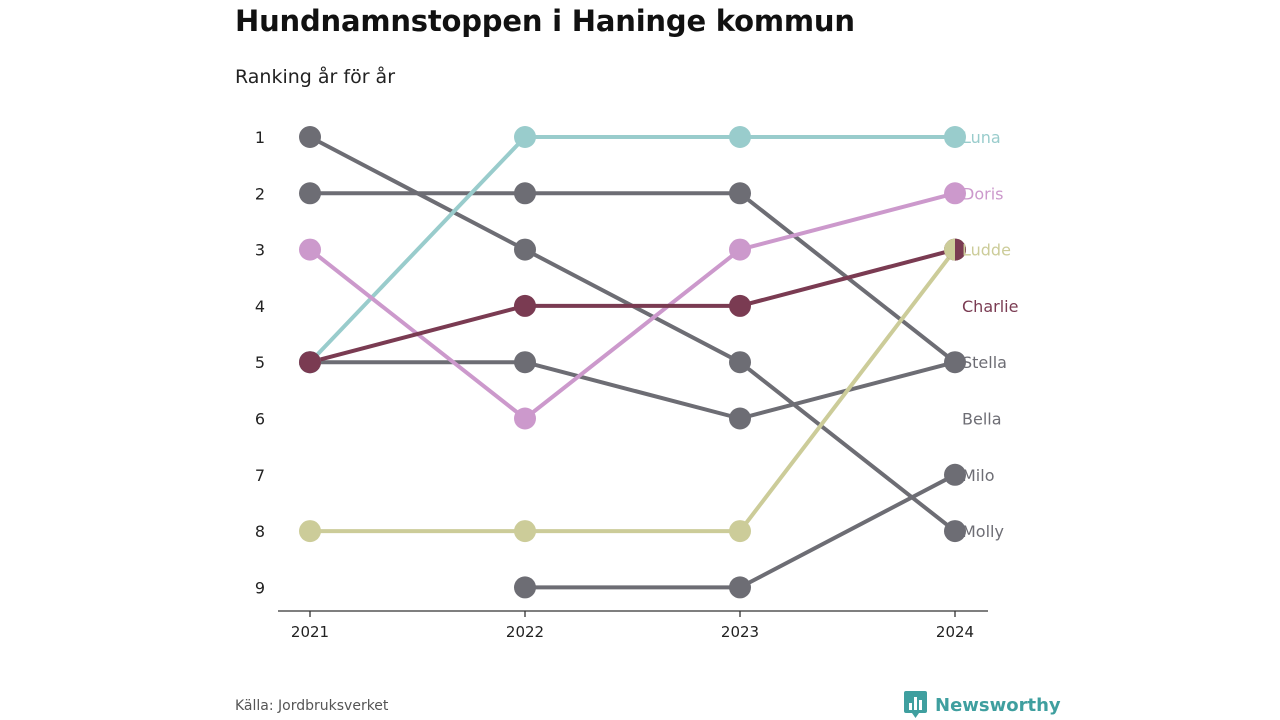  Describe the element at coordinates (260, 137) in the screenshot. I see `y-tick-label: 1` at that location.